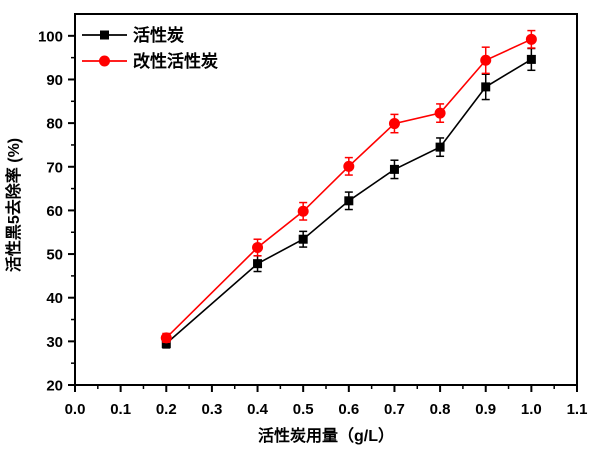 Image resolution: width=600 pixels, height=452 pixels. Describe the element at coordinates (303, 409) in the screenshot. I see `x-tick-label: 0.5` at that location.